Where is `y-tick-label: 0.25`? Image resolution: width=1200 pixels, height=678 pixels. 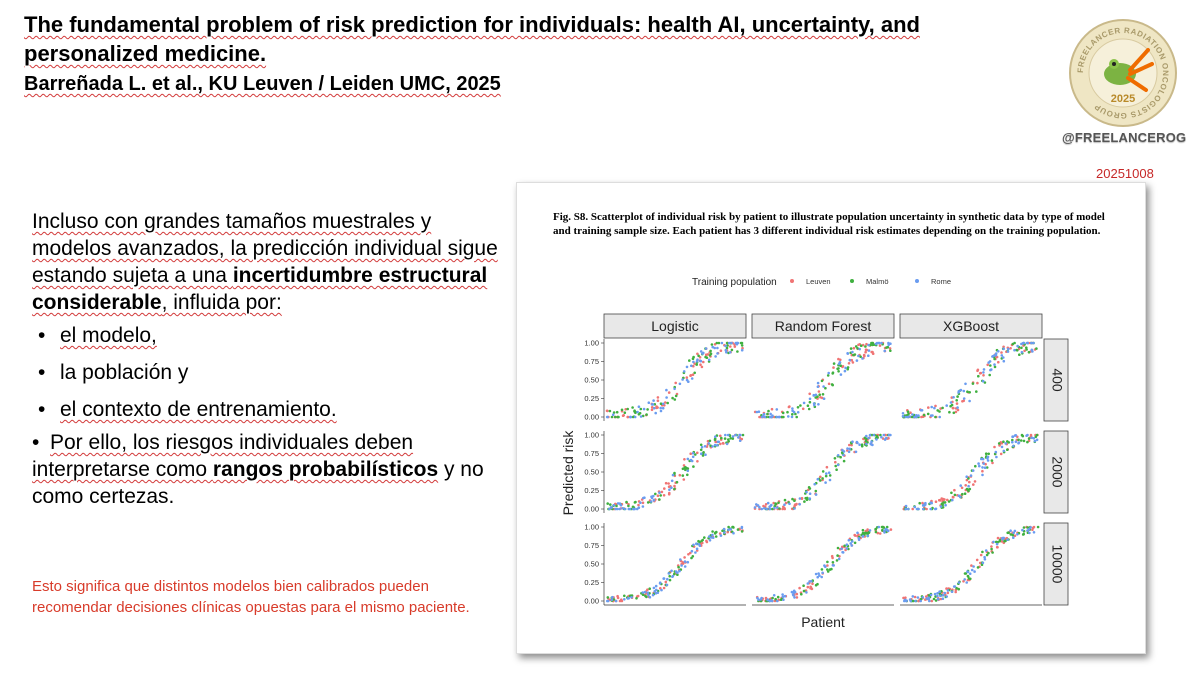
y-tick-label: 0.25 is located at coordinates (591, 398).